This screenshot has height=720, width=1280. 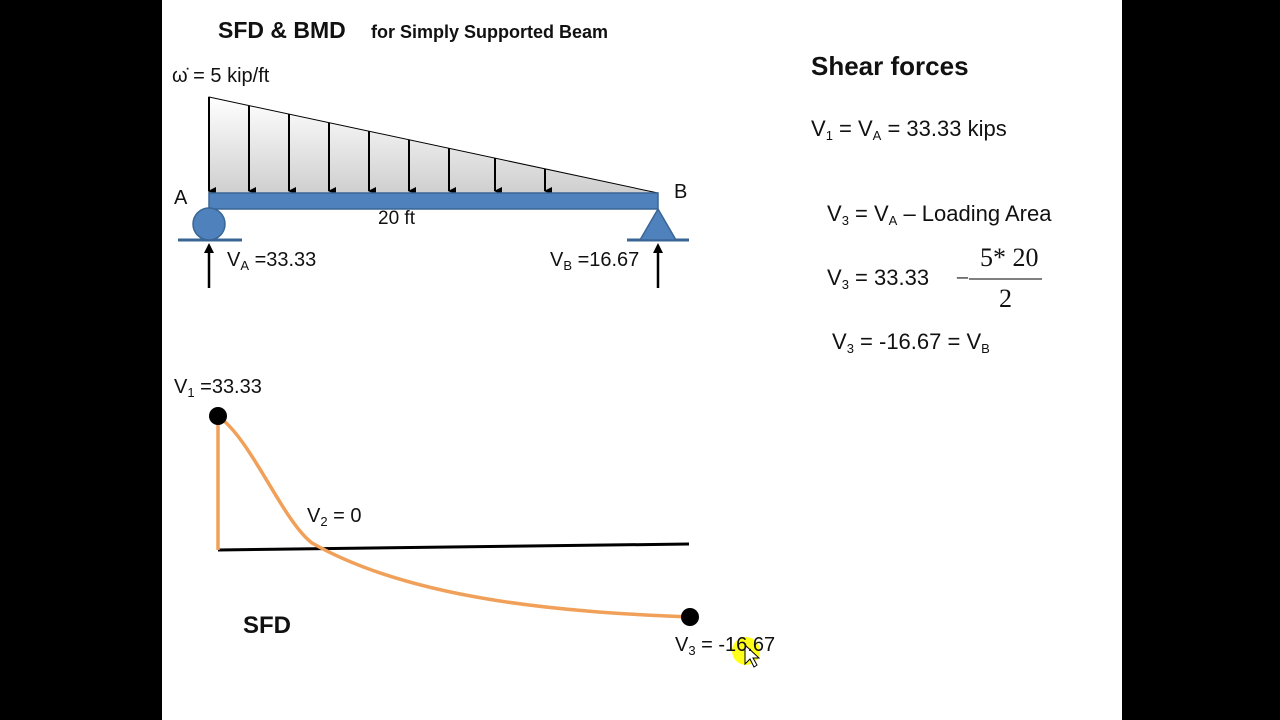 What do you see at coordinates (752, 655) in the screenshot?
I see `mouse-cursor-icon` at bounding box center [752, 655].